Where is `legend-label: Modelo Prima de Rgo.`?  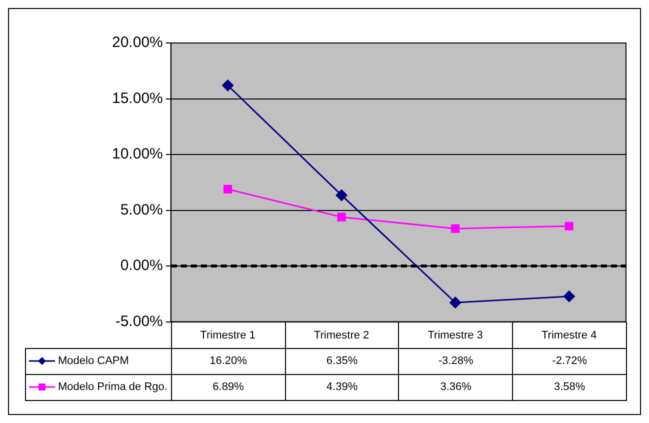
legend-label: Modelo Prima de Rgo. is located at coordinates (113, 387).